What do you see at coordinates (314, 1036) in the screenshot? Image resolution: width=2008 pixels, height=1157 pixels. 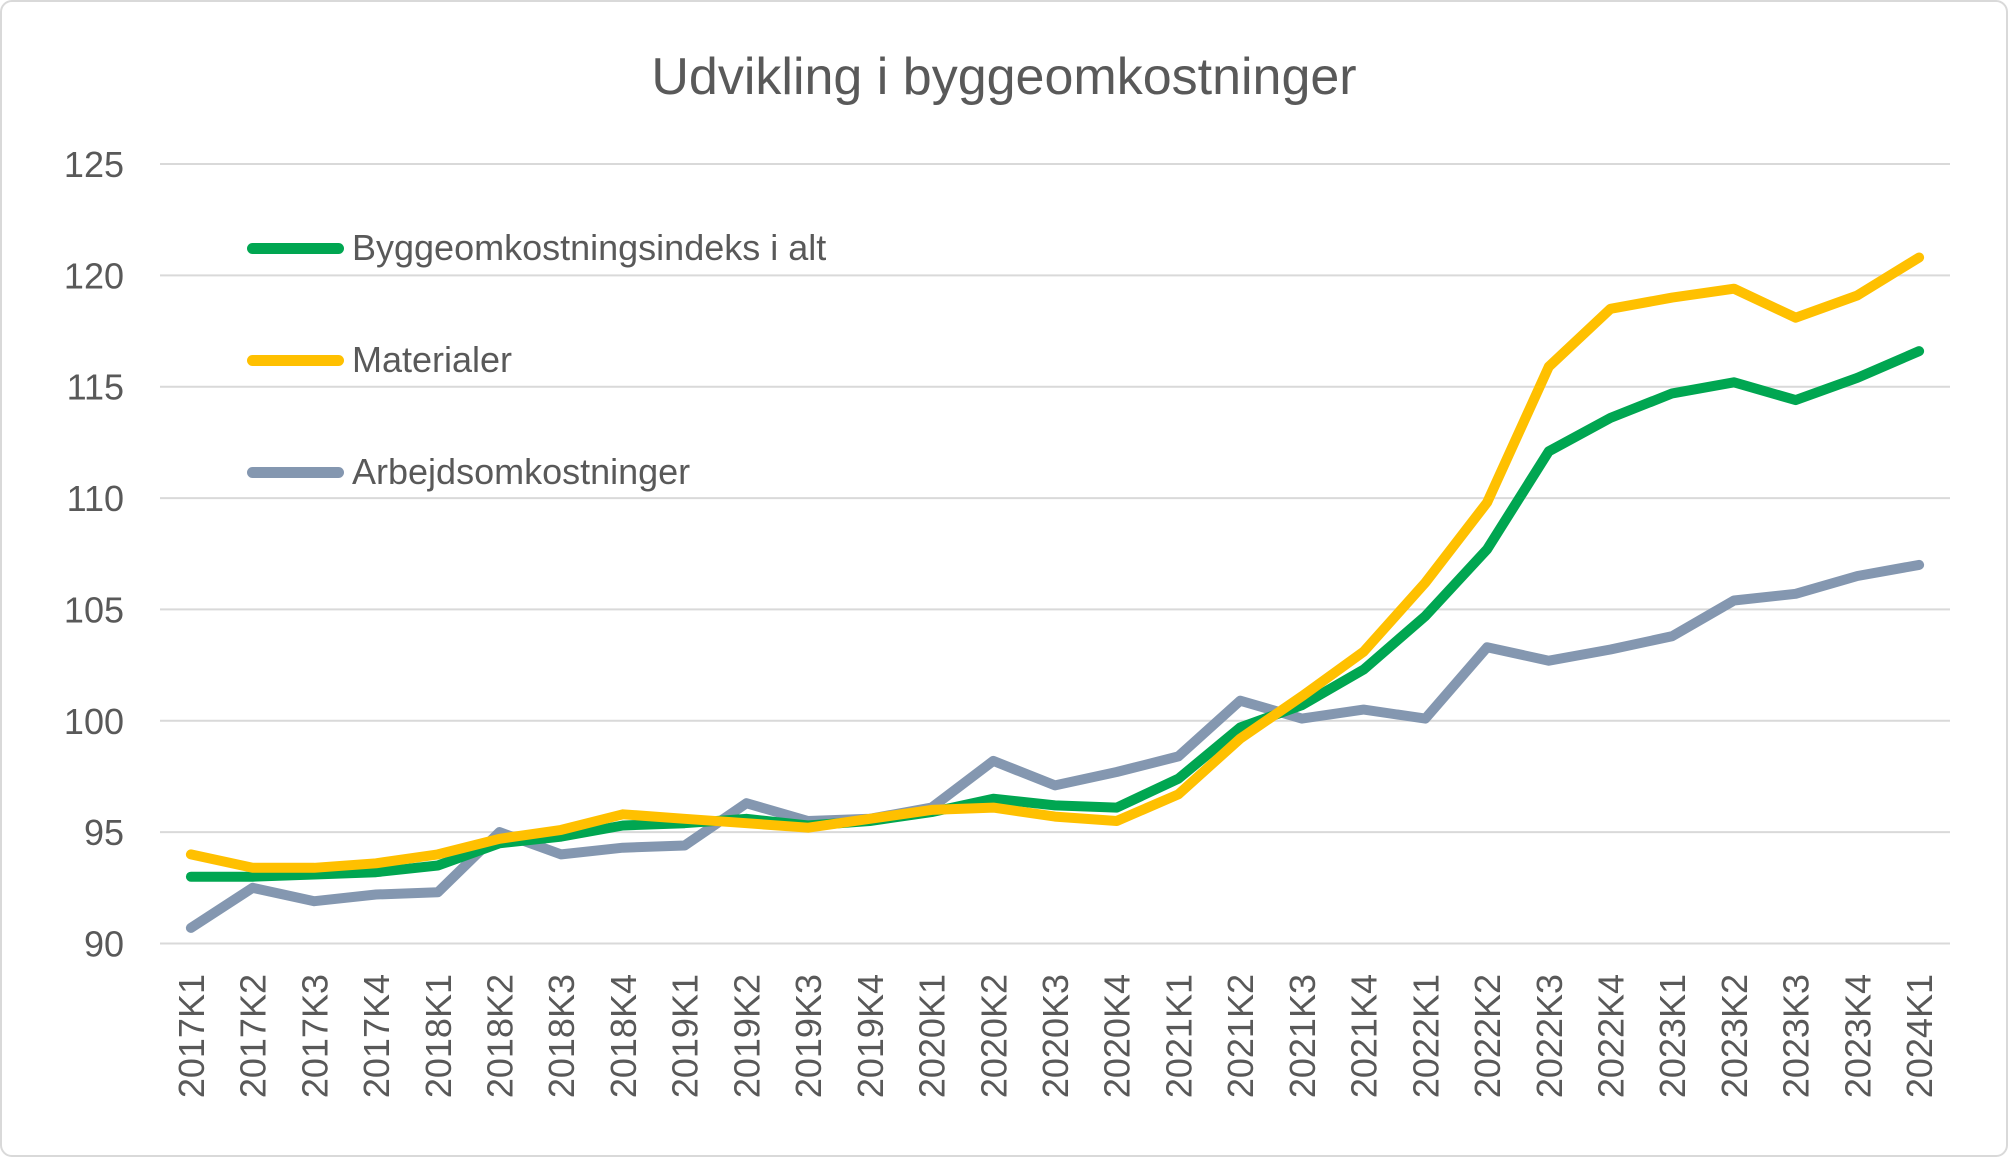 I see `x-axis-tick-label: 2017K3` at bounding box center [314, 1036].